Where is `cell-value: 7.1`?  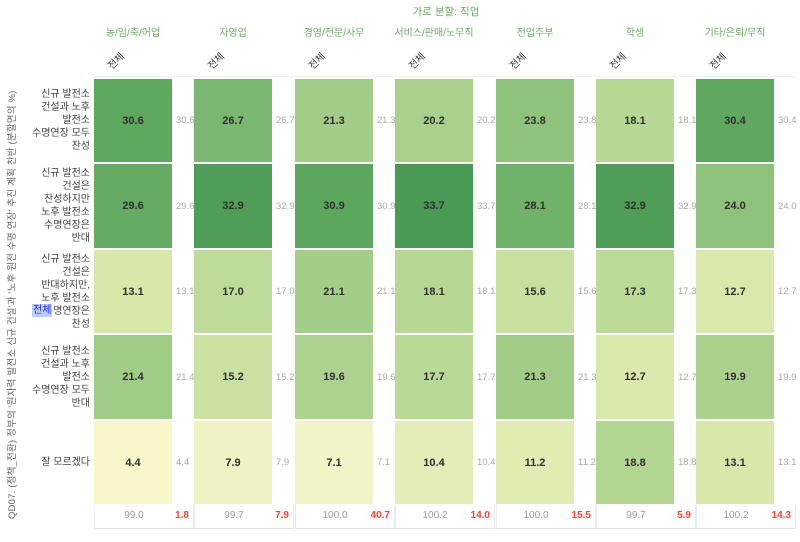 cell-value: 7.1 is located at coordinates (334, 462).